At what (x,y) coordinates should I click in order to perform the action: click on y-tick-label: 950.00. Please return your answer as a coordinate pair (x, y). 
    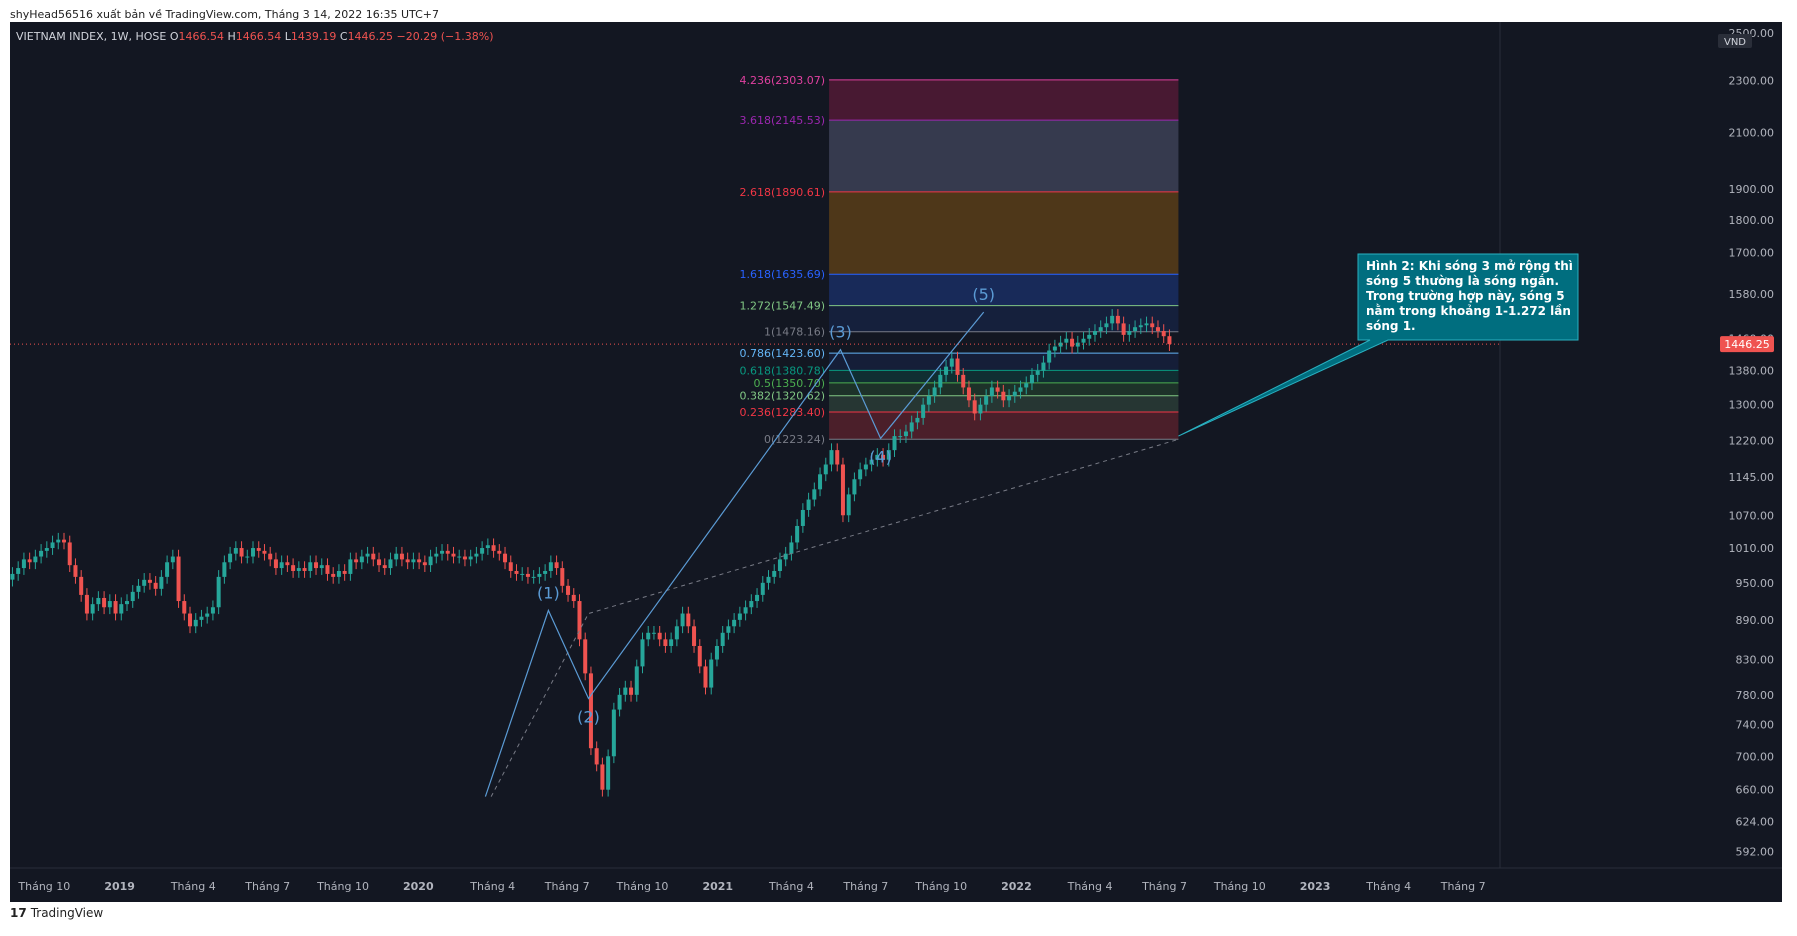
    Looking at the image, I should click on (1755, 583).